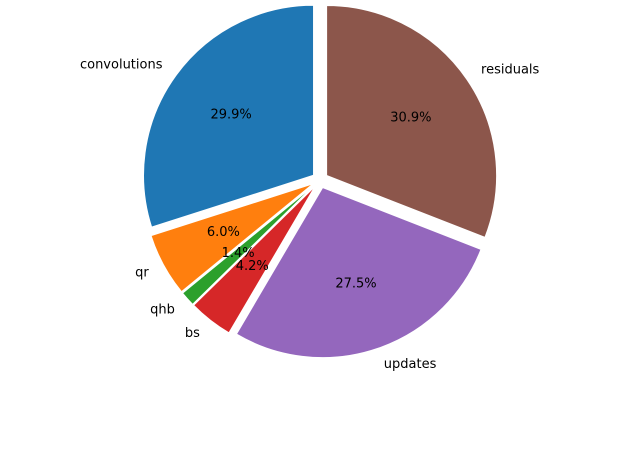  I want to click on slice-residuals, so click(412, 121).